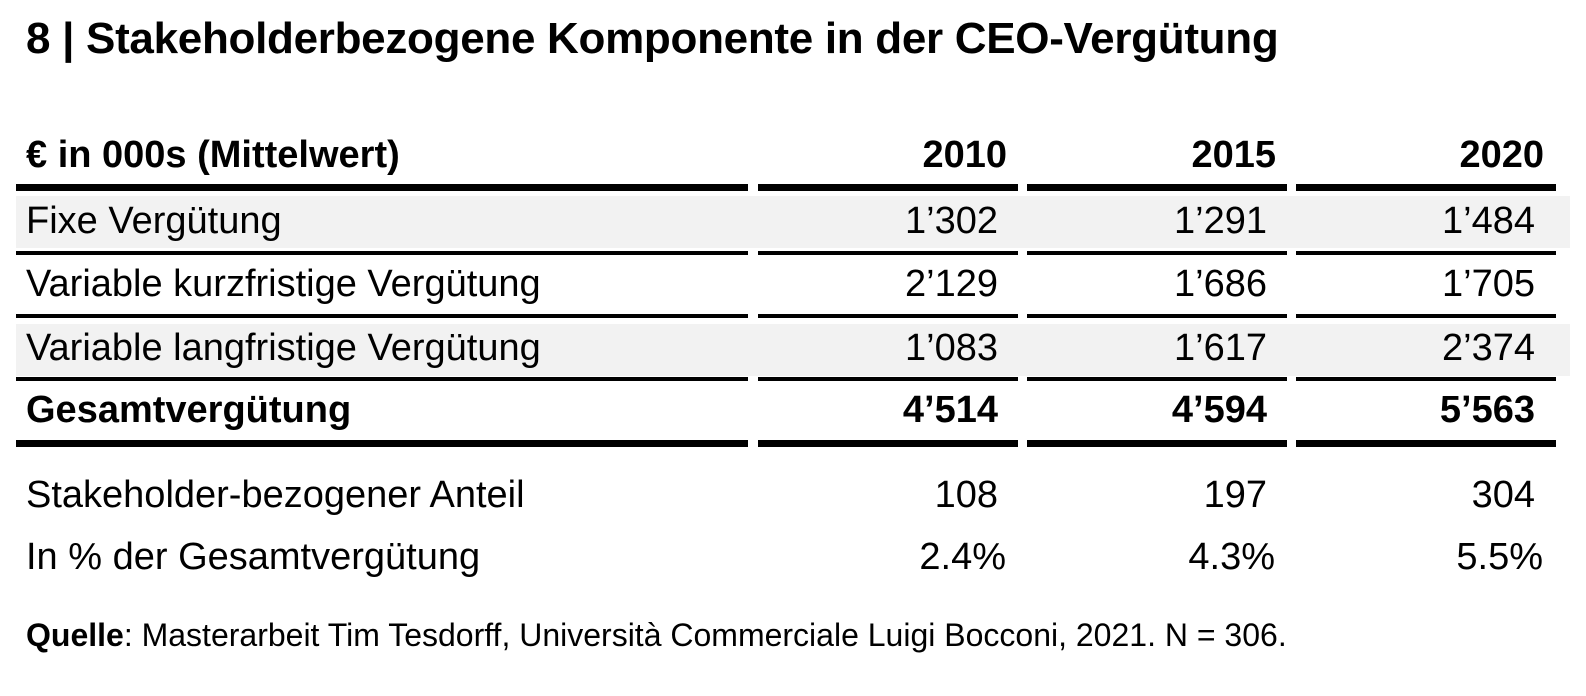 The image size is (1586, 696). I want to click on cell-value: 2’374, so click(1488, 348).